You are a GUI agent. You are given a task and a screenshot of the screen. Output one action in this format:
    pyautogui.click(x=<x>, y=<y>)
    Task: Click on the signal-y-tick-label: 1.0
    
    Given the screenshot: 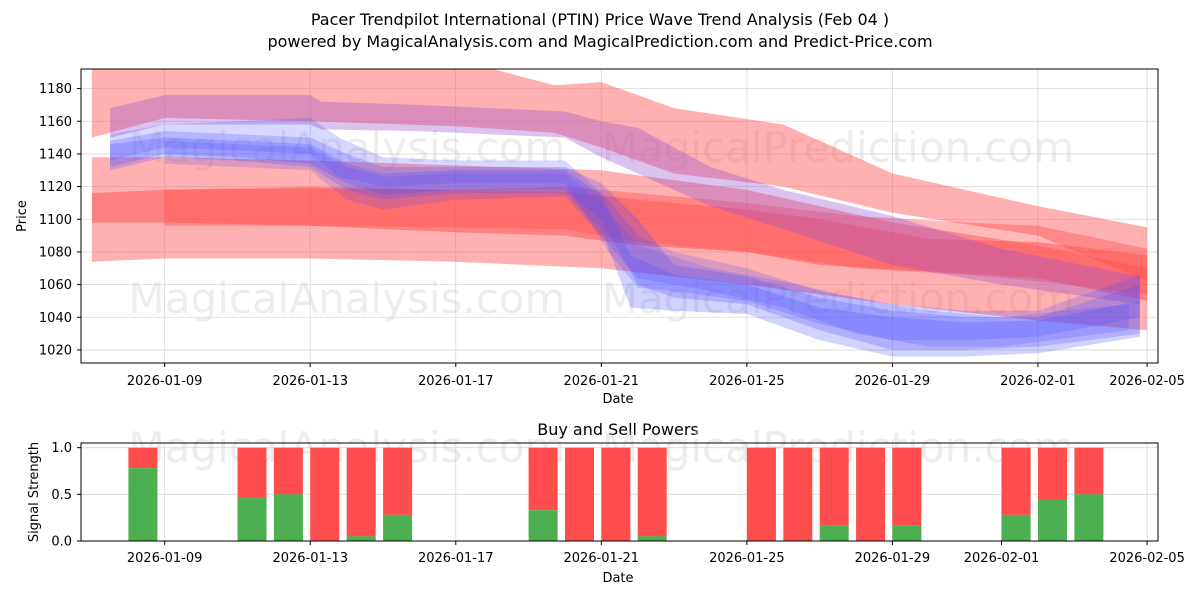 What is the action you would take?
    pyautogui.click(x=61, y=448)
    